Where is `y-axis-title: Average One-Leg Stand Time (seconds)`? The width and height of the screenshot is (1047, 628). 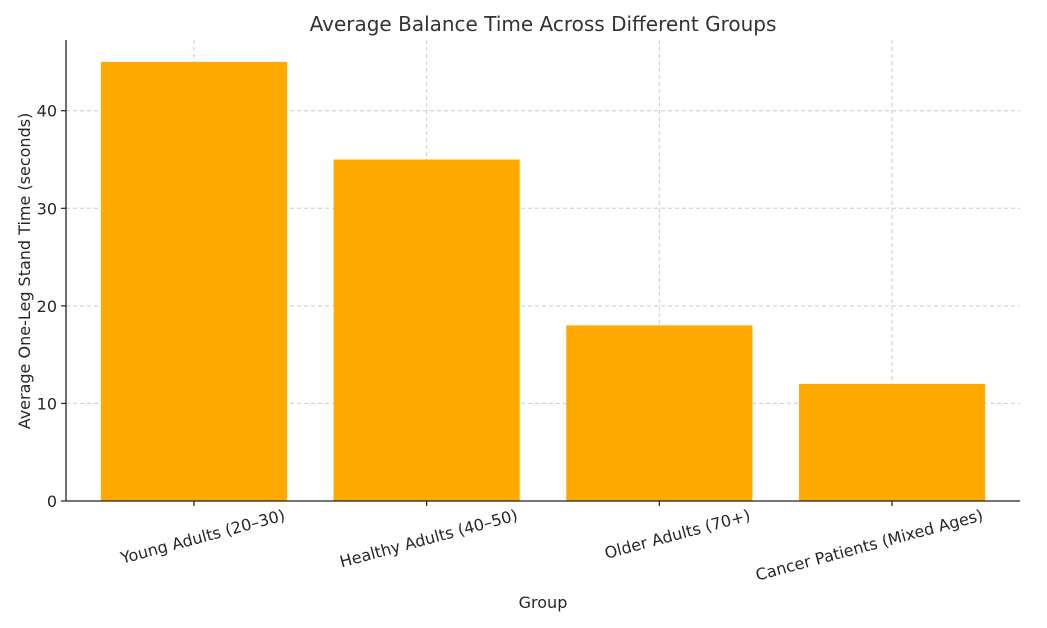 y-axis-title: Average One-Leg Stand Time (seconds) is located at coordinates (24, 271).